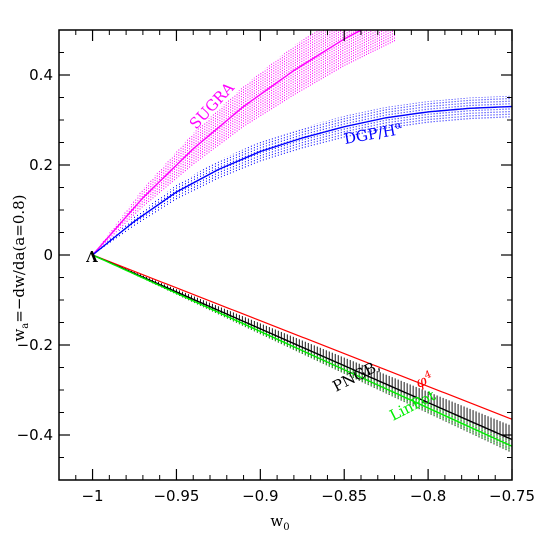 The width and height of the screenshot is (540, 540). I want to click on x-tick-label: −0.9, so click(260, 496).